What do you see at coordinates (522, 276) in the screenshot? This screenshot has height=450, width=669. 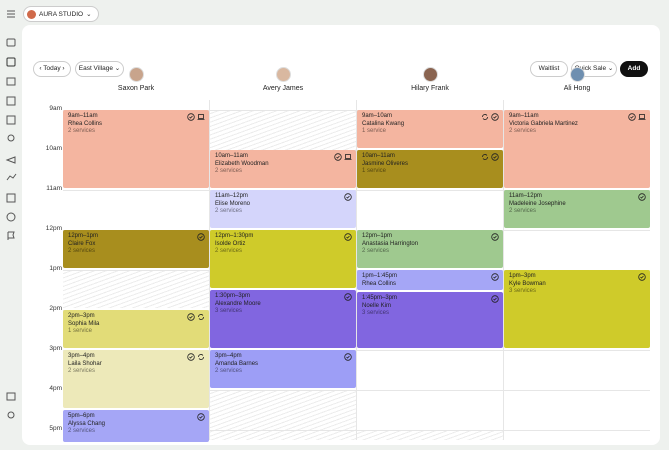 I see `appointment-time: 1pm–3pm` at bounding box center [522, 276].